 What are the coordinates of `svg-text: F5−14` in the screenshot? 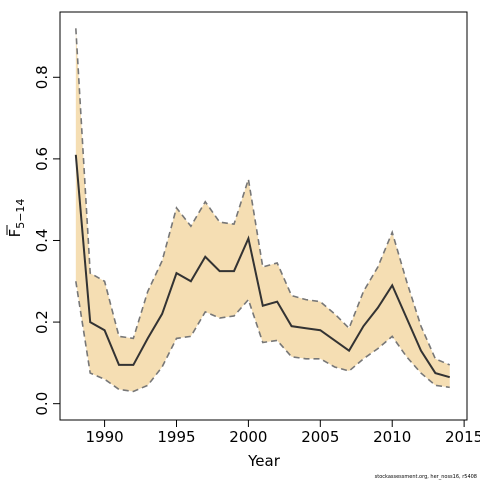 It's located at (16, 218).